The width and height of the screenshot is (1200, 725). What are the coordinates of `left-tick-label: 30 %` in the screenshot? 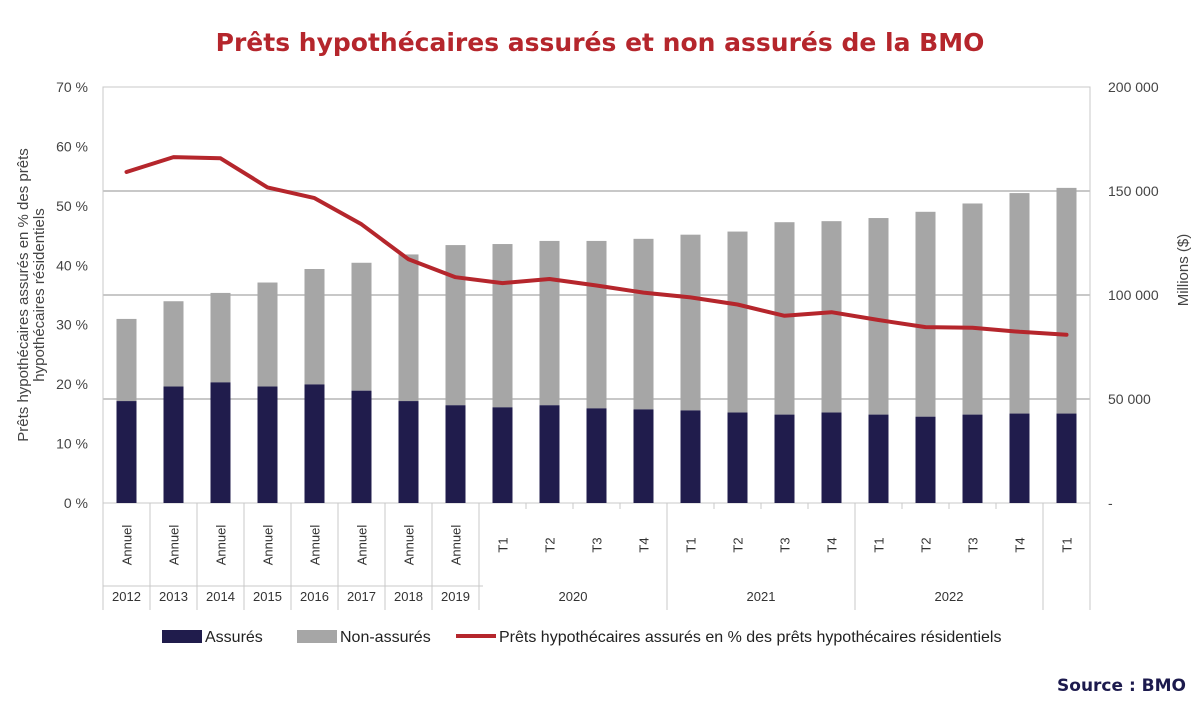 It's located at (72, 325).